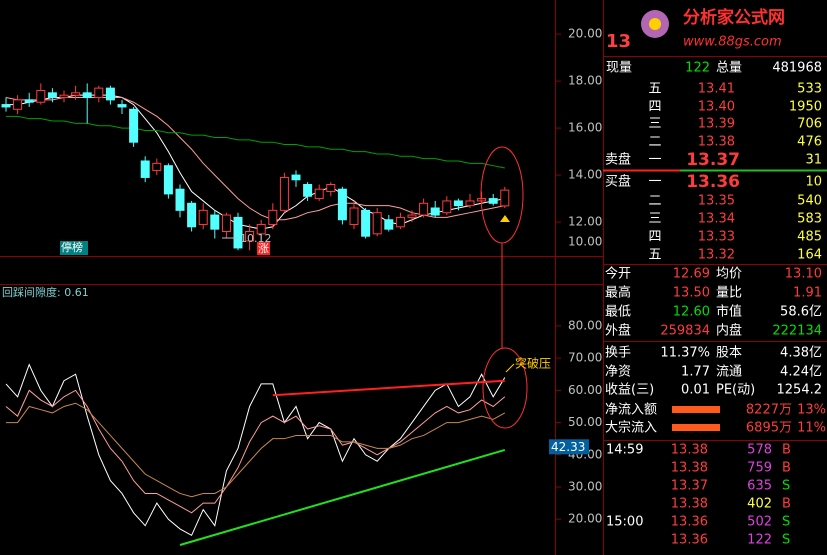 The height and width of the screenshot is (555, 827). What do you see at coordinates (45, 292) in the screenshot?
I see `indicator-title: 回踩间隙度: 0.61` at bounding box center [45, 292].